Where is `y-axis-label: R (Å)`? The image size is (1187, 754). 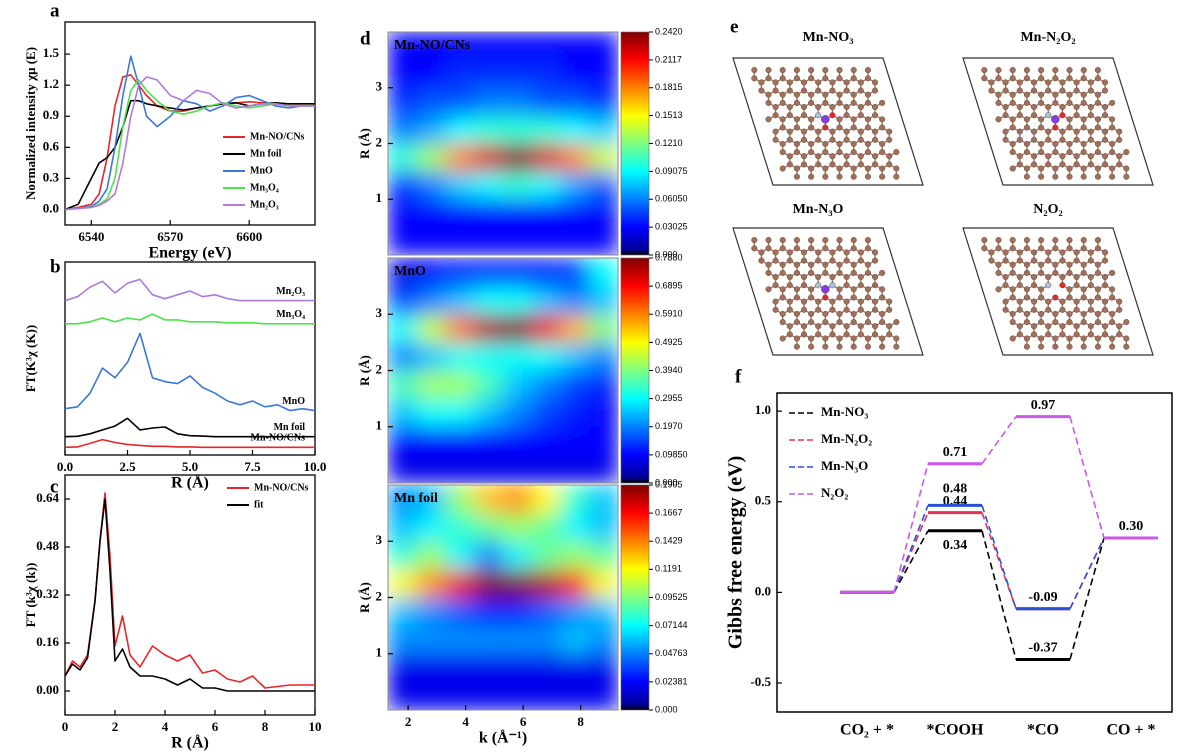
y-axis-label: R (Å) is located at coordinates (364, 143).